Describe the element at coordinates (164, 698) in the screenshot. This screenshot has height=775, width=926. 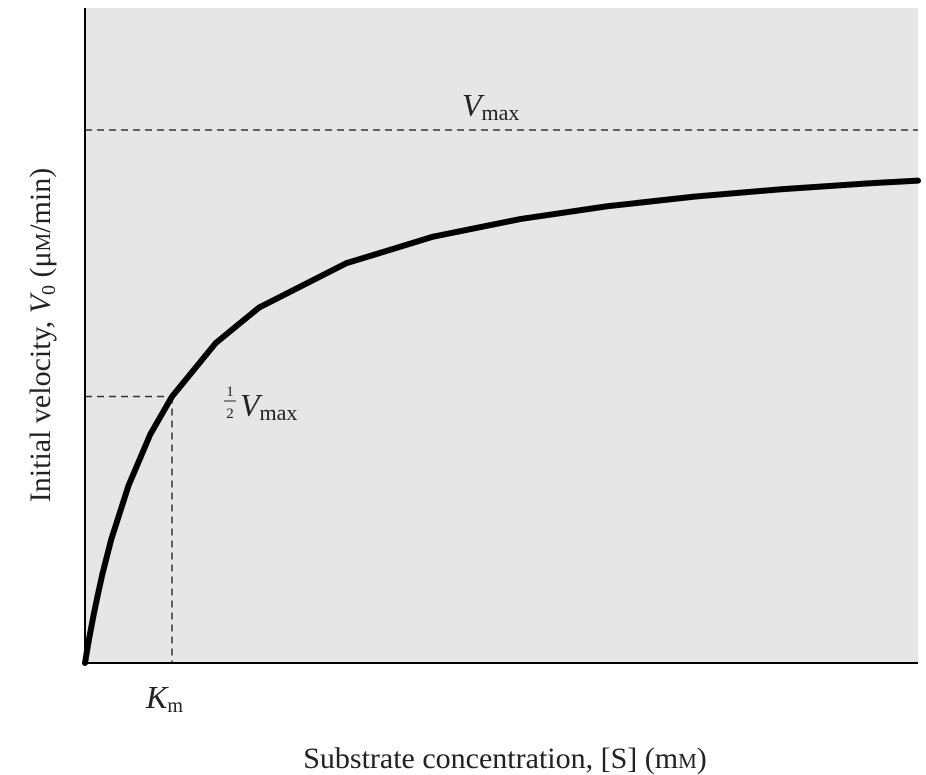
I see `km-label: Km` at that location.